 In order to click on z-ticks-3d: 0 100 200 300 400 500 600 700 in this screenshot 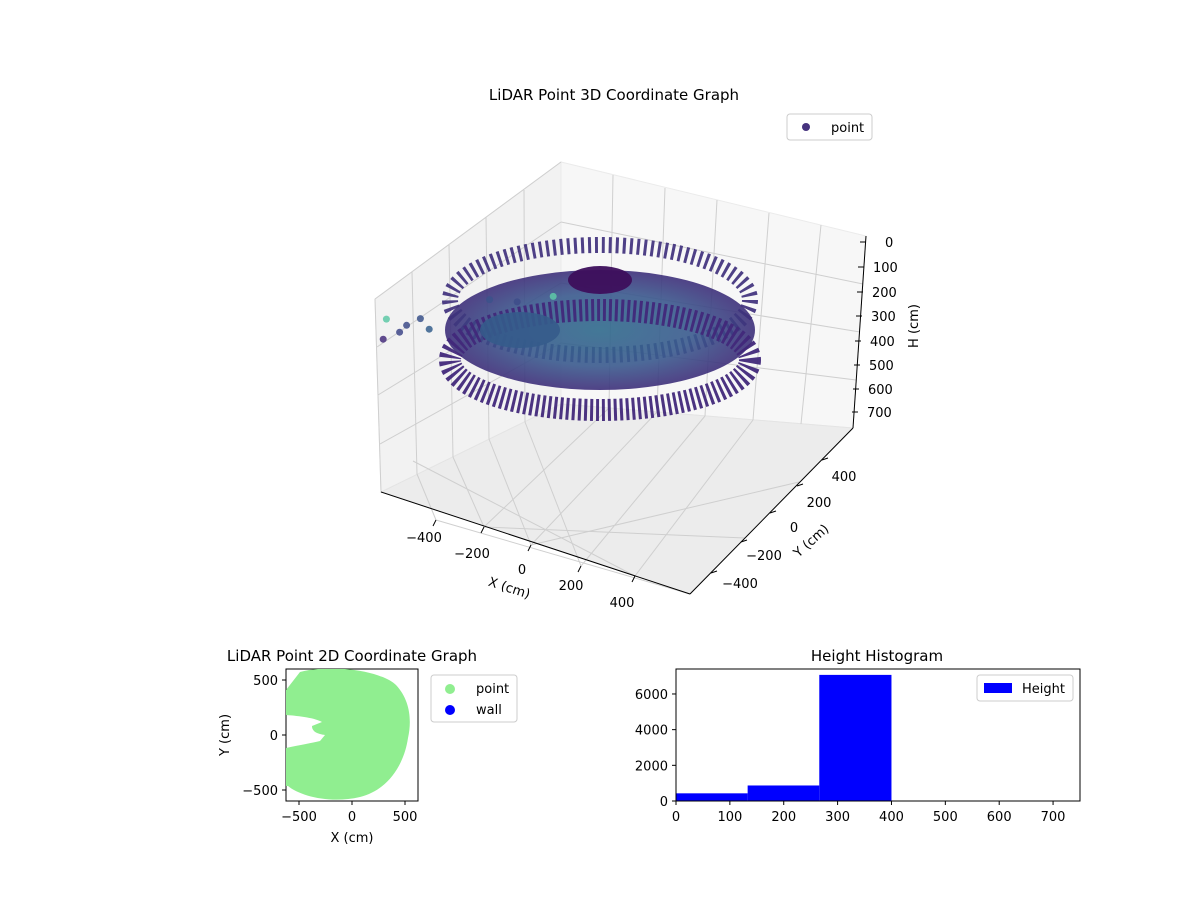, I will do `click(875, 328)`.